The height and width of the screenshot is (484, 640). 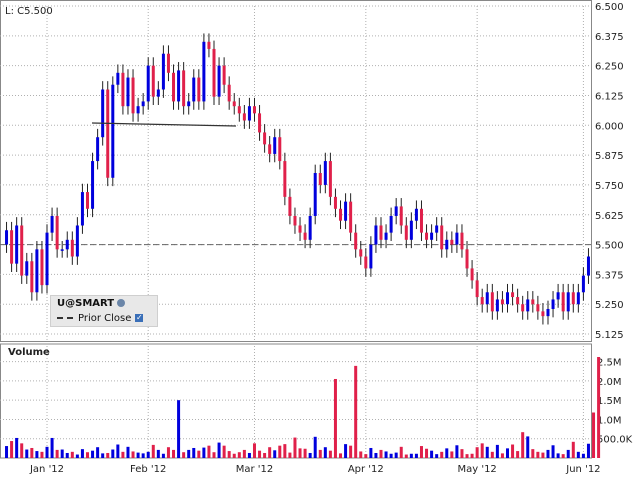 What do you see at coordinates (105, 318) in the screenshot?
I see `legend-prior-close-label: Prior Close` at bounding box center [105, 318].